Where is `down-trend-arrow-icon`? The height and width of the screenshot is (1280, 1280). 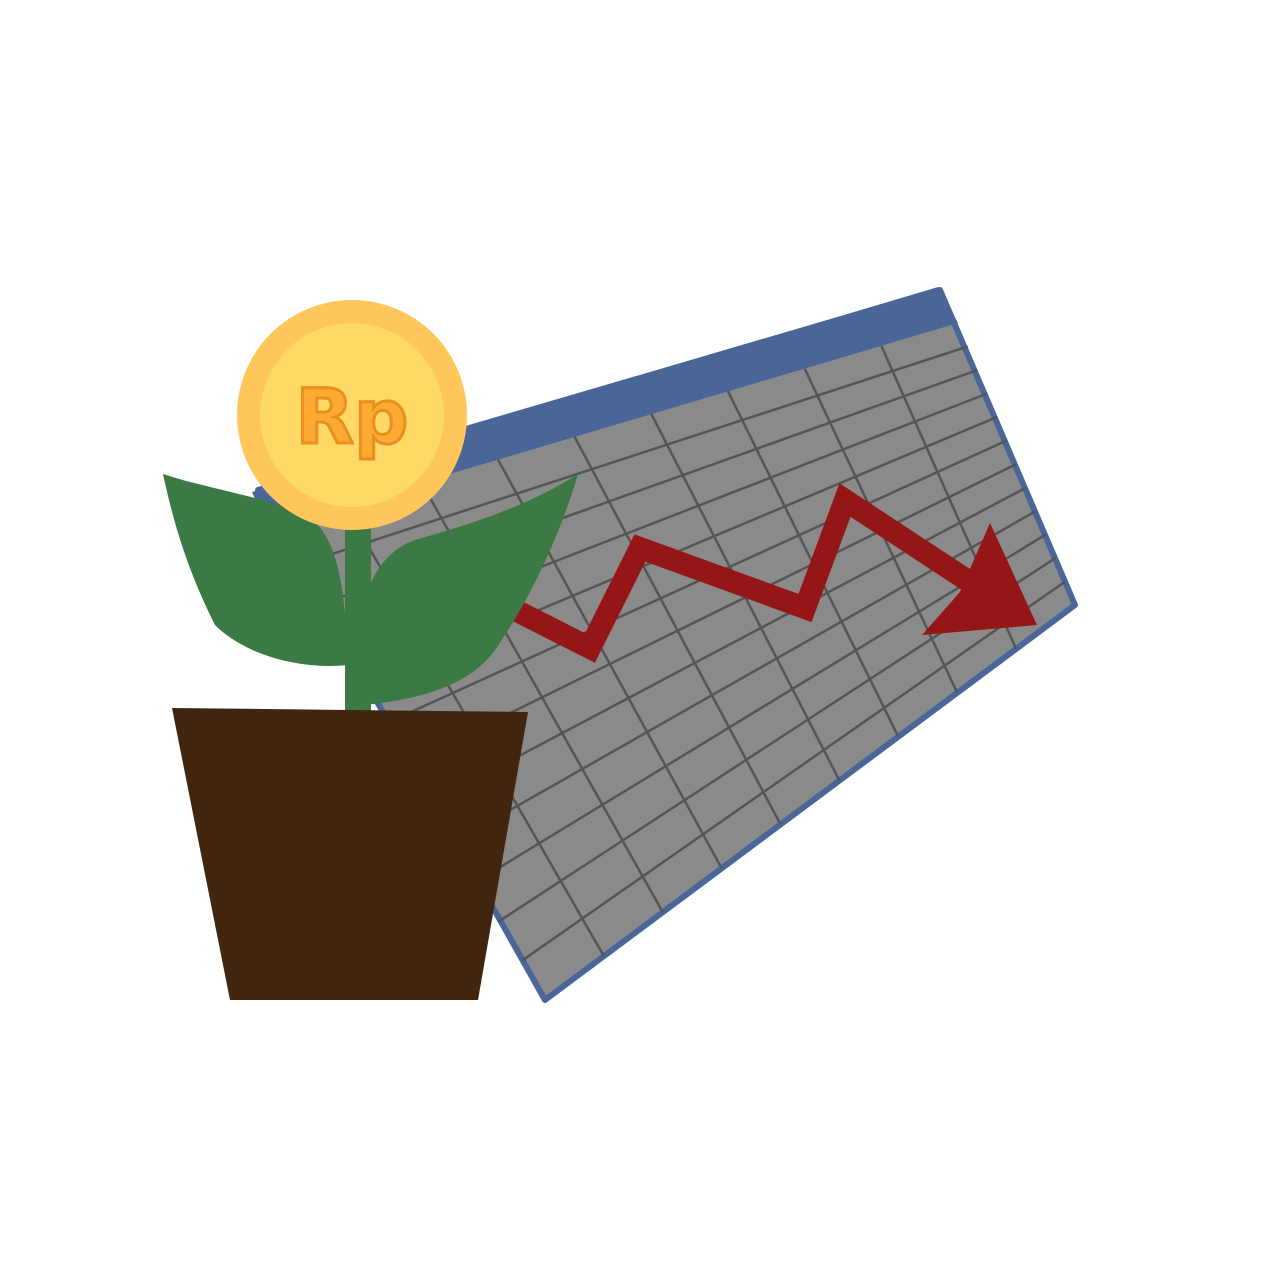
down-trend-arrow-icon is located at coordinates (736, 573).